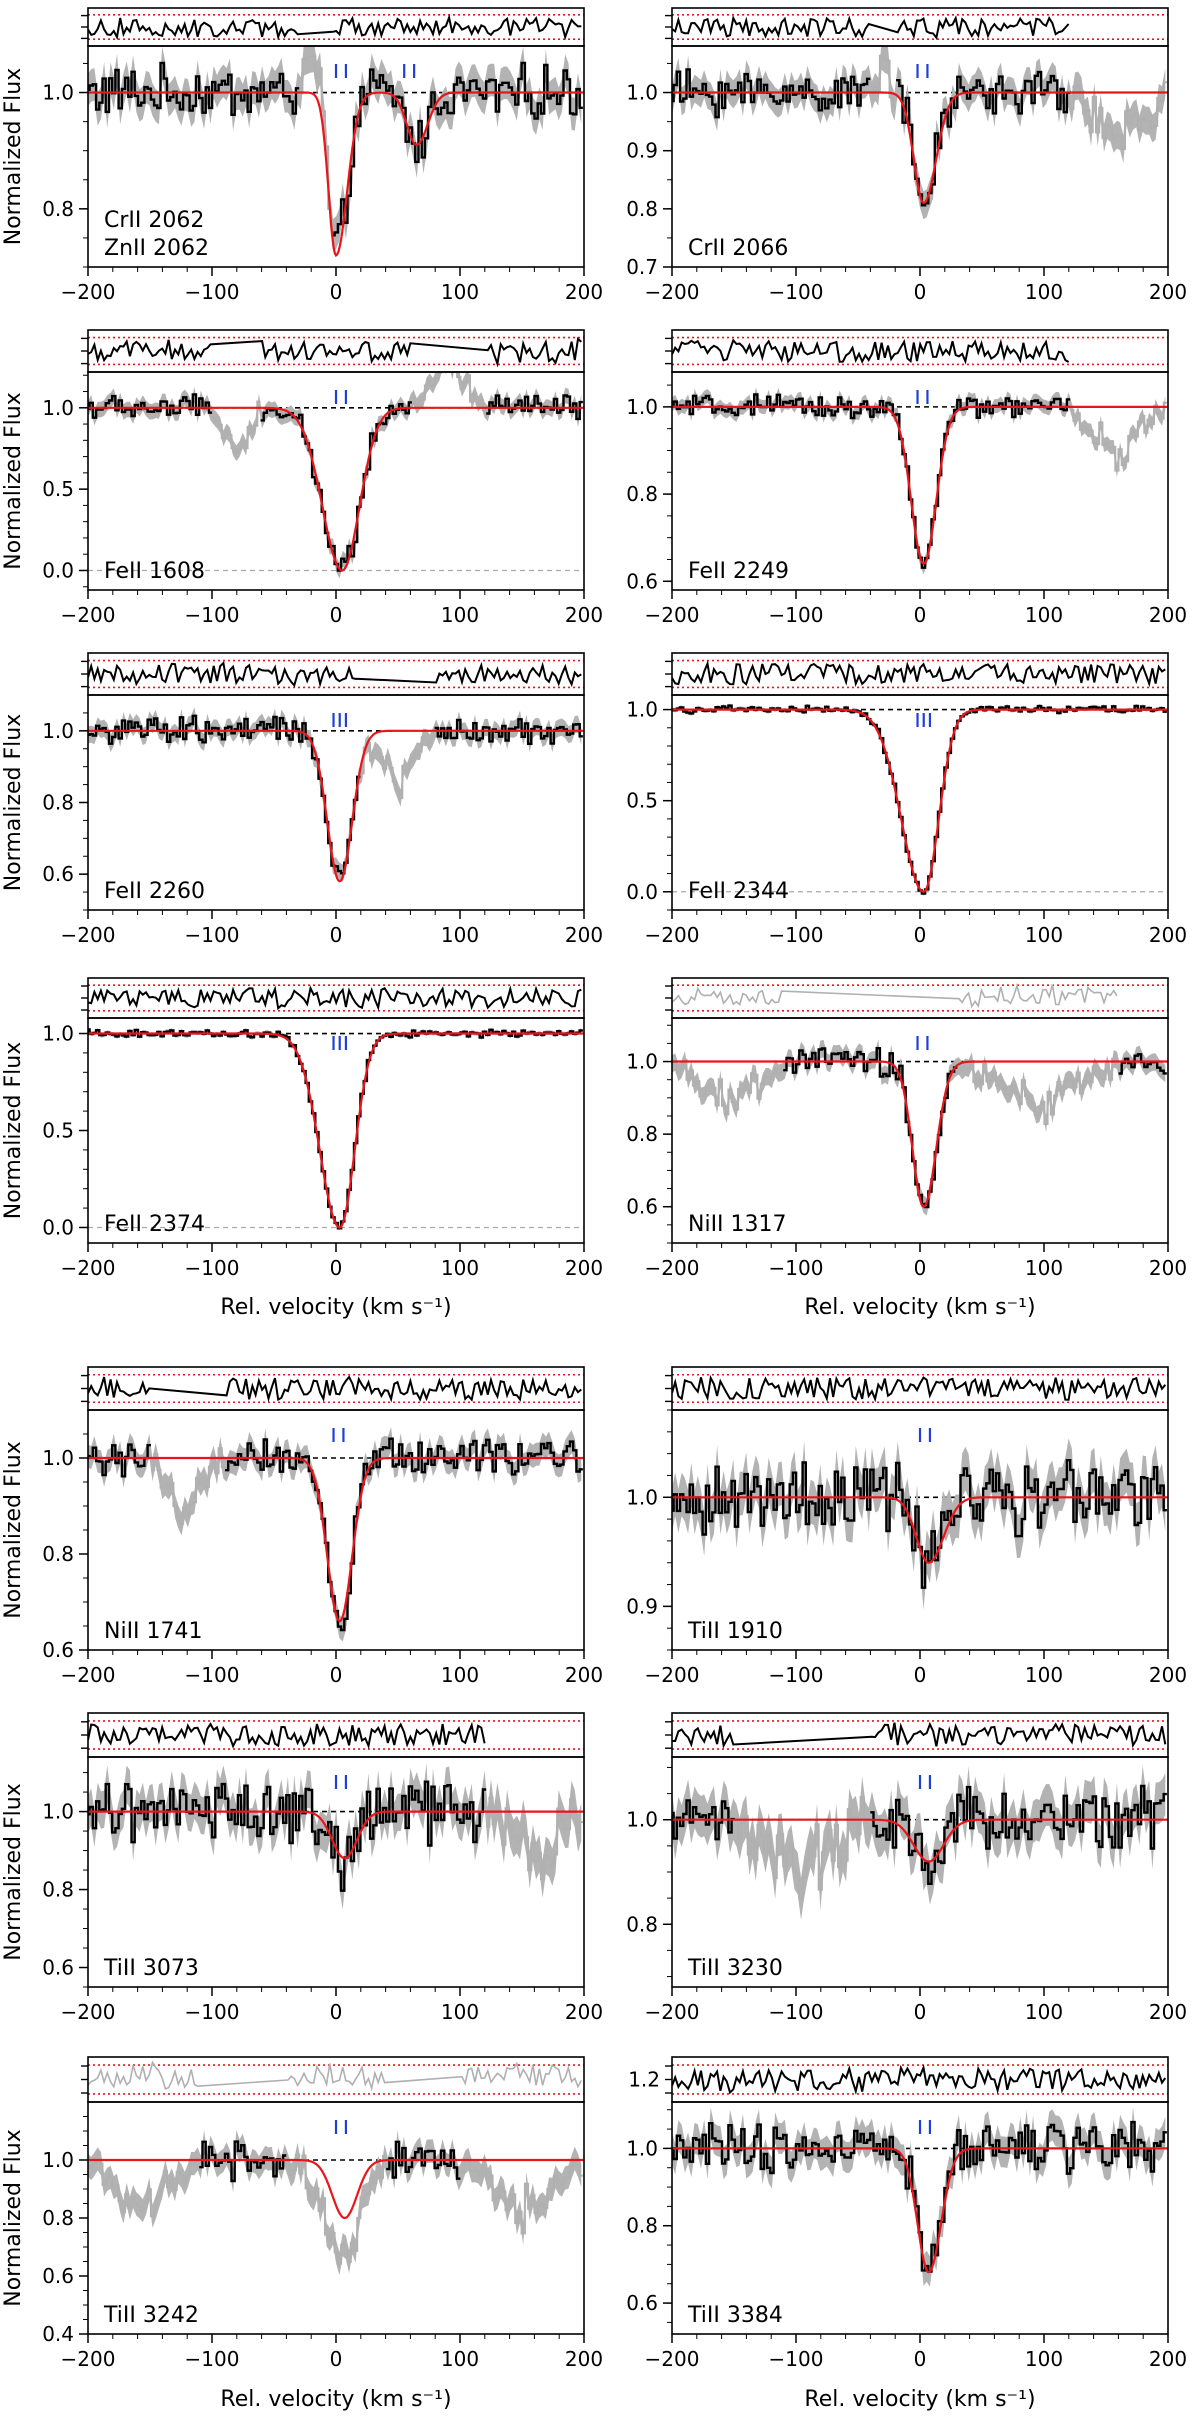 The width and height of the screenshot is (1200, 2419). What do you see at coordinates (735, 1631) in the screenshot?
I see `ion-label: TiII 1910` at bounding box center [735, 1631].